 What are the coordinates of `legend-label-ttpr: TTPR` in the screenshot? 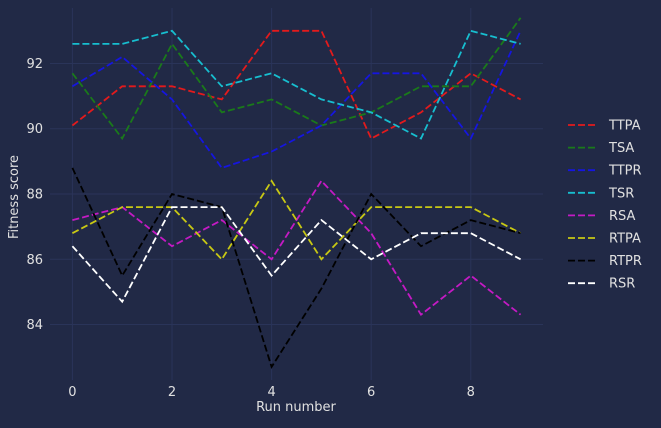 It's located at (625, 171).